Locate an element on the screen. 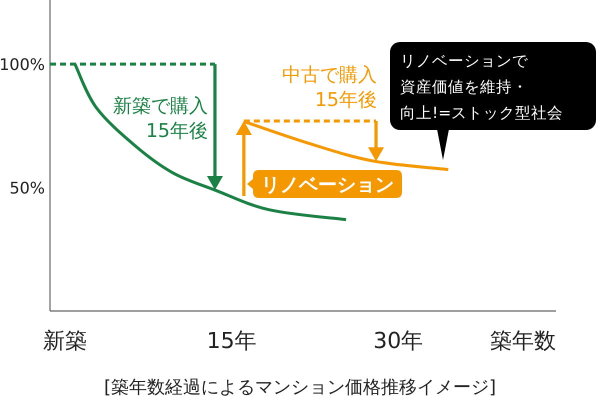 The height and width of the screenshot is (416, 600). y-tick-label: 50% is located at coordinates (27, 188).